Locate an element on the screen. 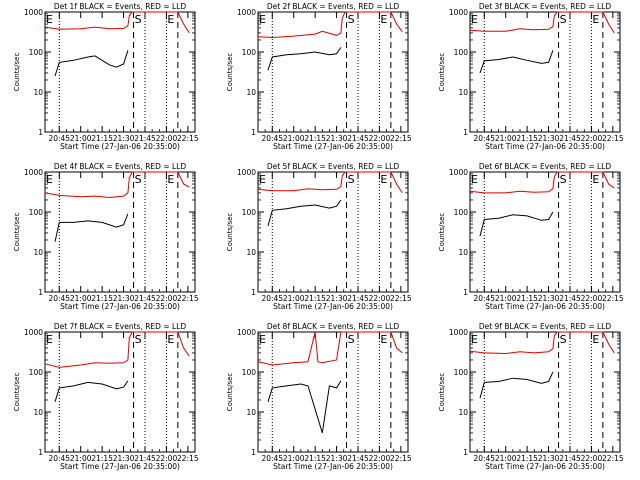 The width and height of the screenshot is (640, 480). panel-title: Det 2f BLACK = Events, RED = LLD is located at coordinates (333, 6).